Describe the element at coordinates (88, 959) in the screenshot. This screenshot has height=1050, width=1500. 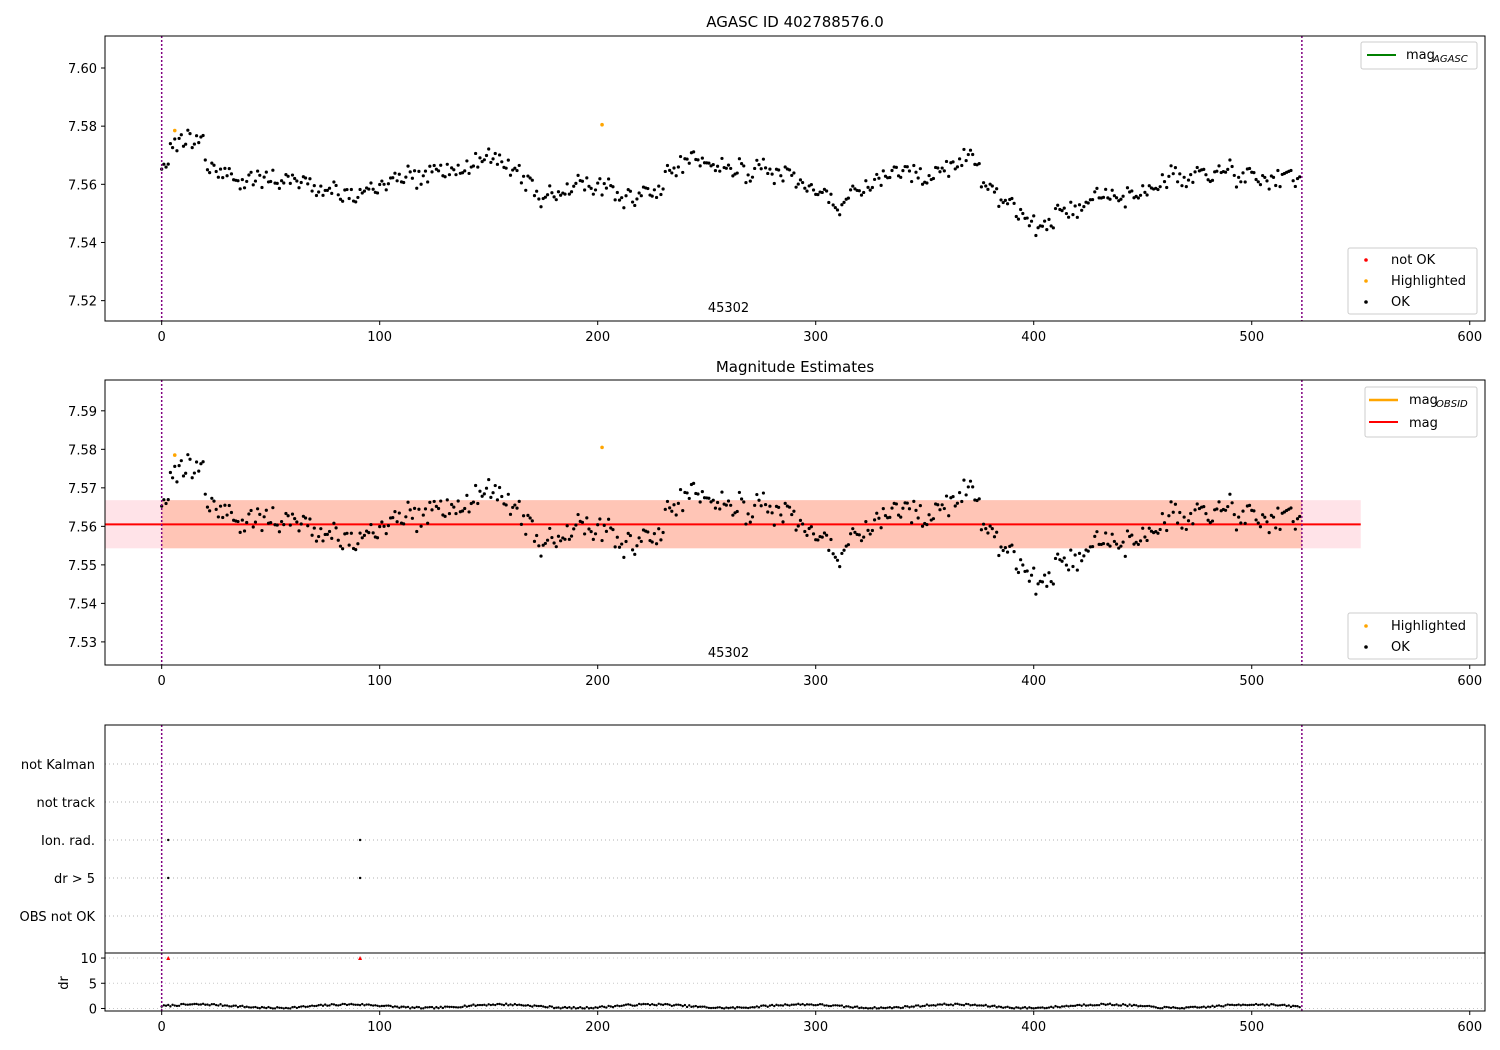
I see `dr-y-tick-label: 10` at that location.